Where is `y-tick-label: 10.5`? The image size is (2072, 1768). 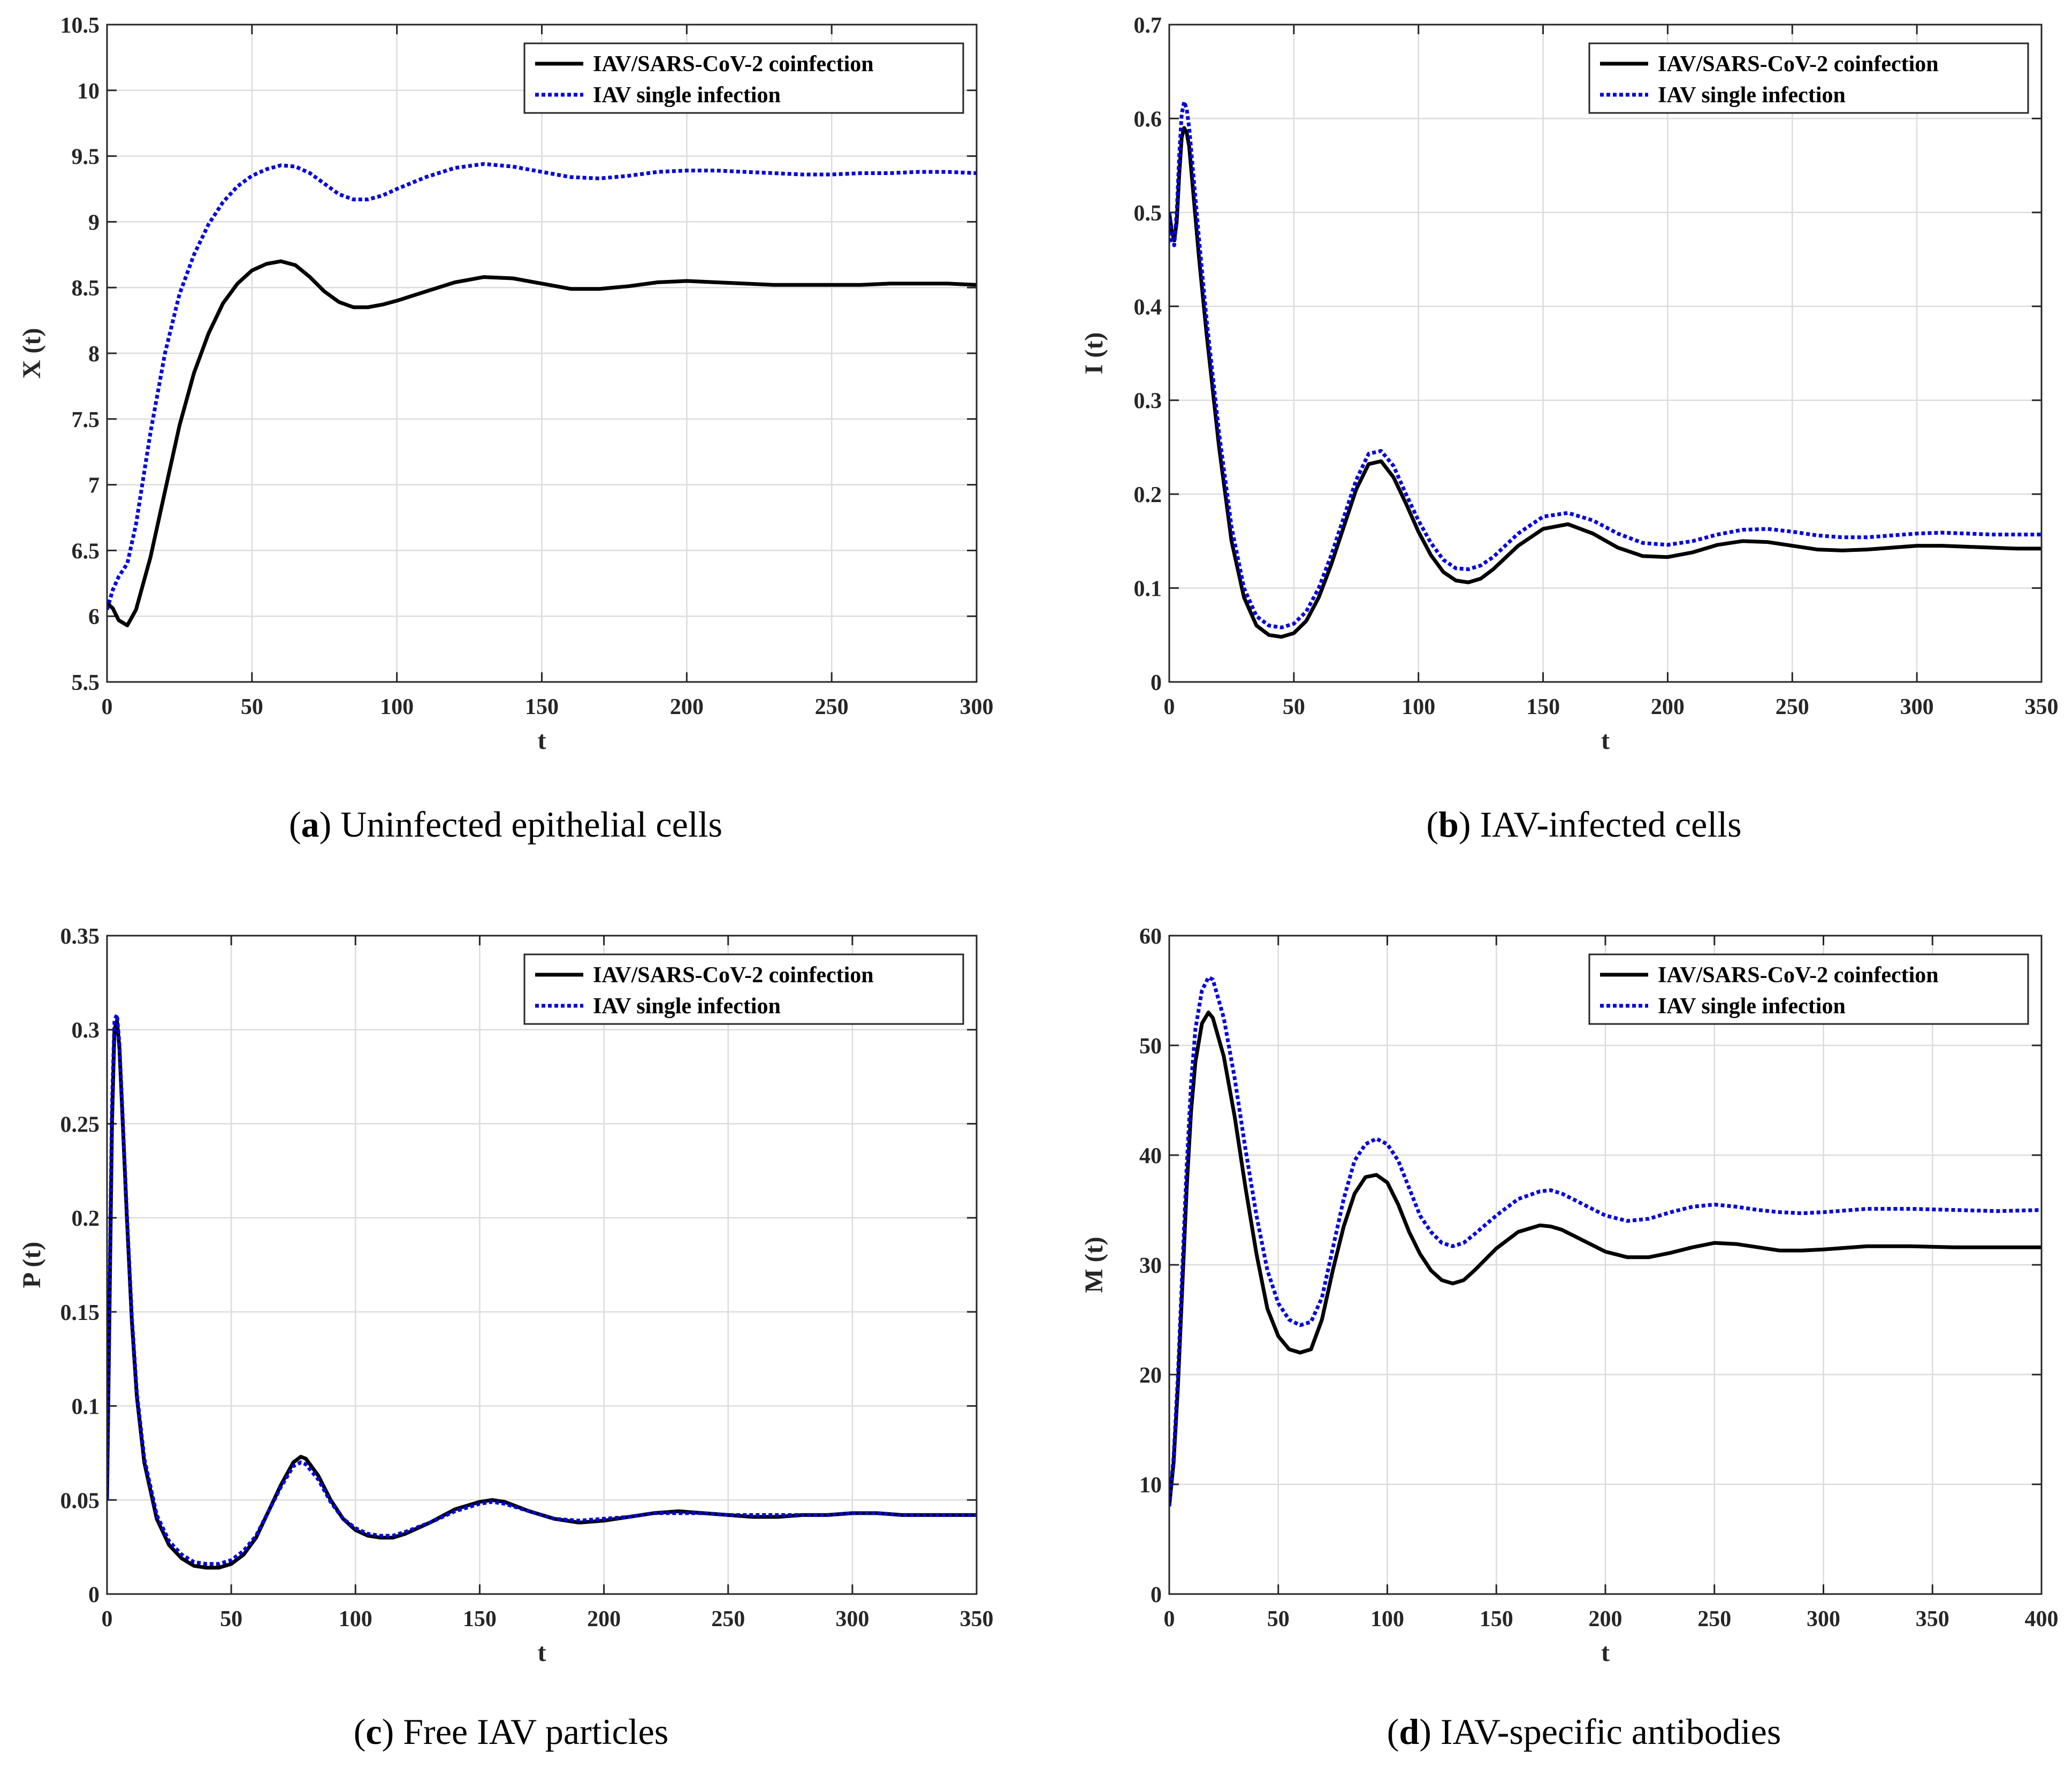
y-tick-label: 10.5 is located at coordinates (80, 25).